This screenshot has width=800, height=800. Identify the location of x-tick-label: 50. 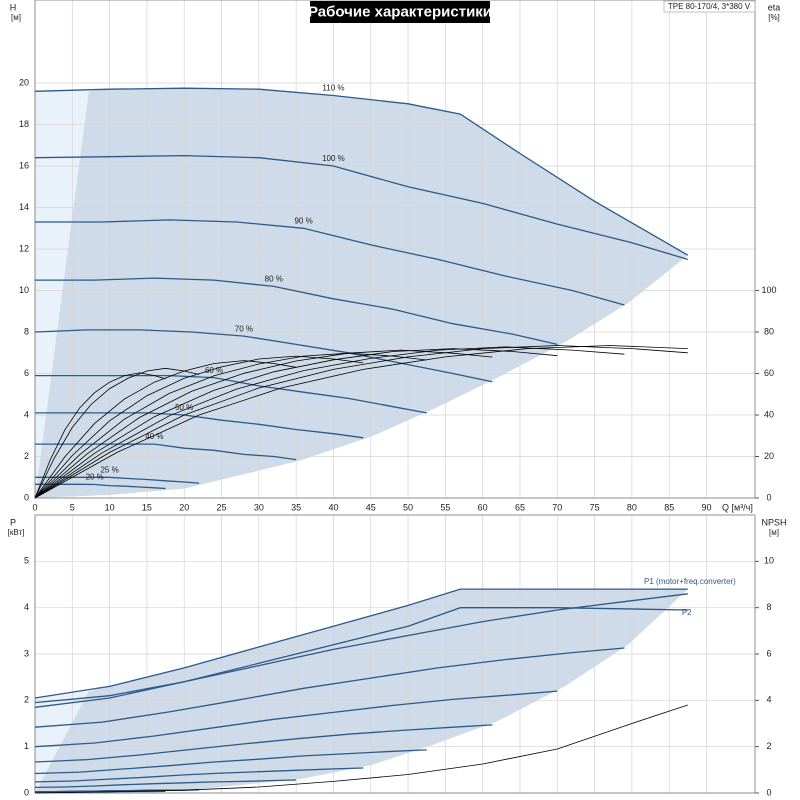
(408, 507).